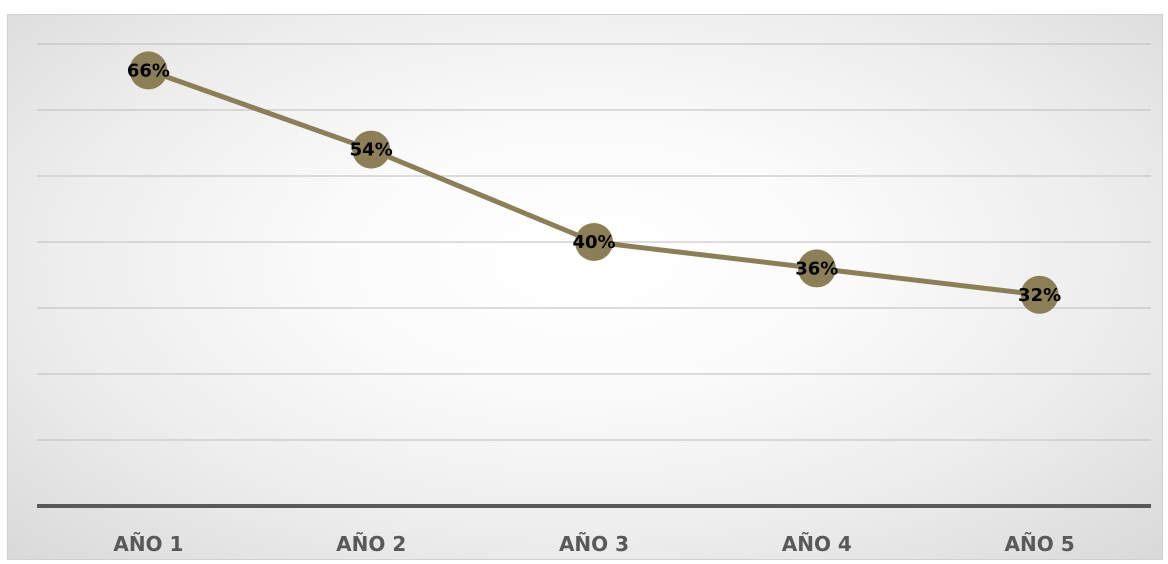  I want to click on data-label: 40%, so click(593, 242).